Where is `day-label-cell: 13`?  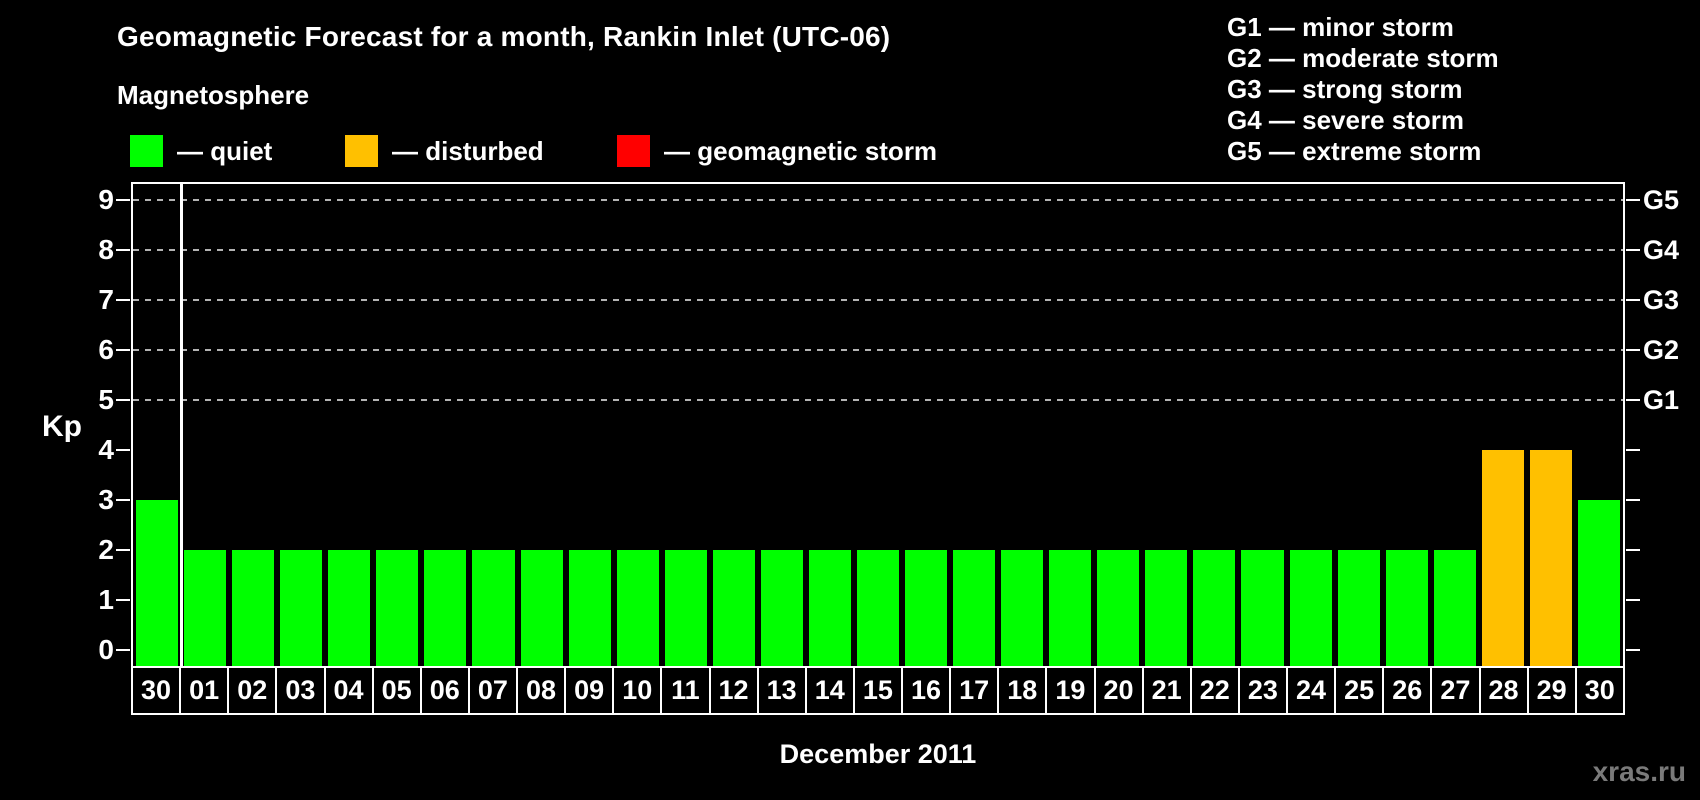
day-label-cell: 13 is located at coordinates (783, 690).